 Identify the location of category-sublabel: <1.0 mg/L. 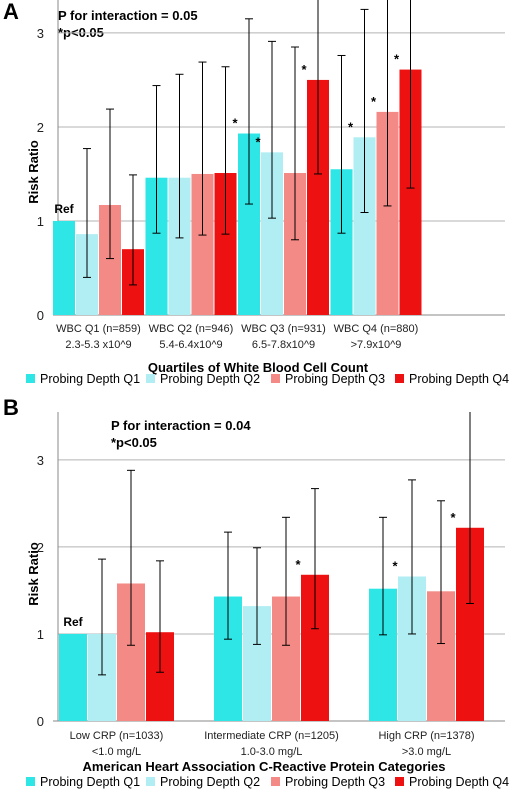
(116, 752).